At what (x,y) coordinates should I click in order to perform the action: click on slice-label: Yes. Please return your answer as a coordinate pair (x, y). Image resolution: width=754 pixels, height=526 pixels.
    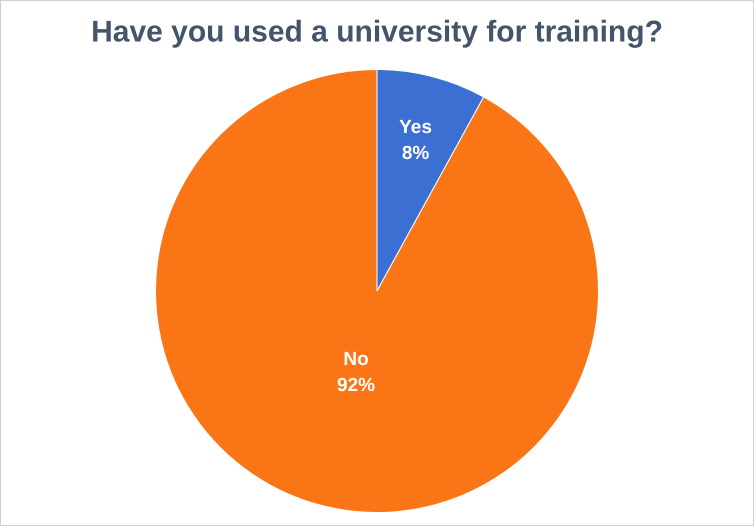
    Looking at the image, I should click on (415, 127).